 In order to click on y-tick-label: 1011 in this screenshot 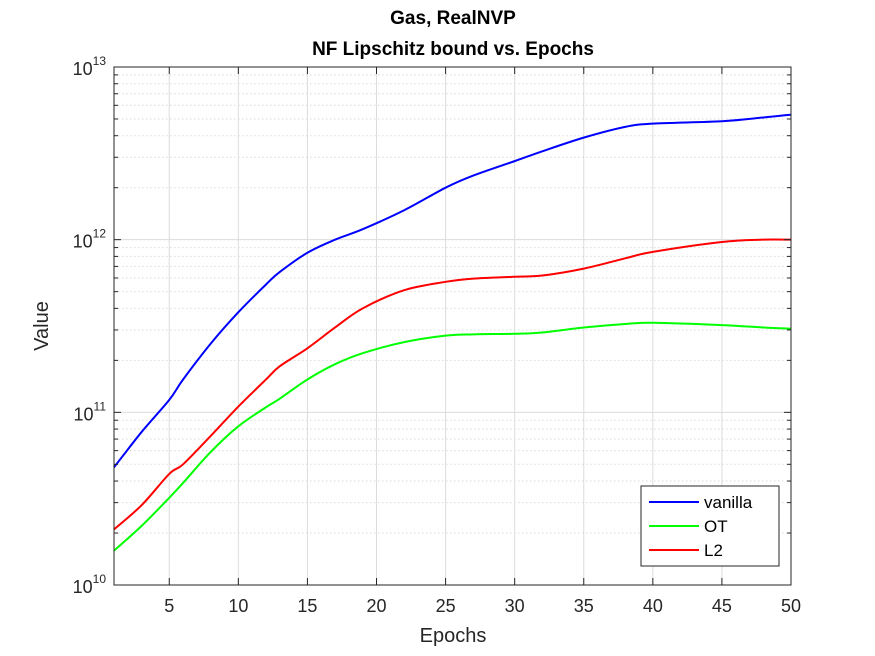, I will do `click(90, 411)`.